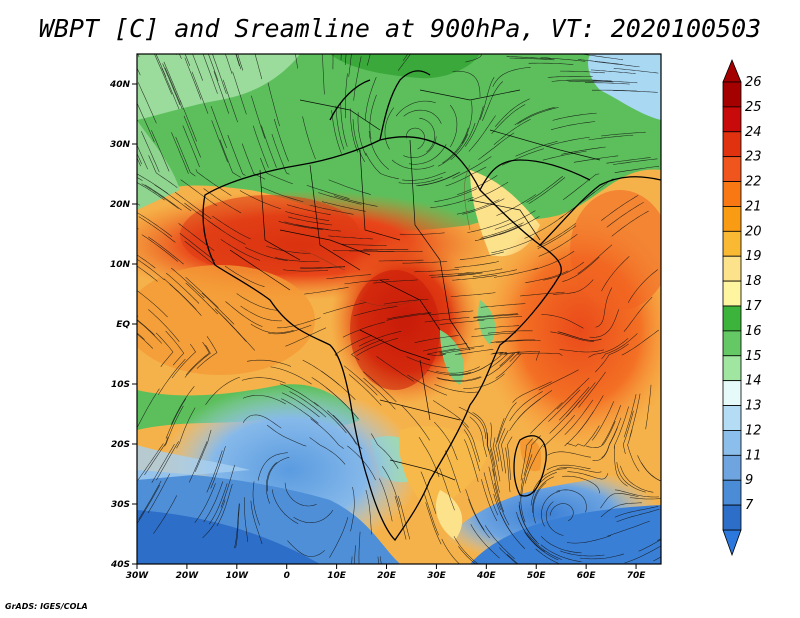 Image resolution: width=800 pixels, height=618 pixels. What do you see at coordinates (138, 576) in the screenshot?
I see `lon-tick-label: 30W` at bounding box center [138, 576].